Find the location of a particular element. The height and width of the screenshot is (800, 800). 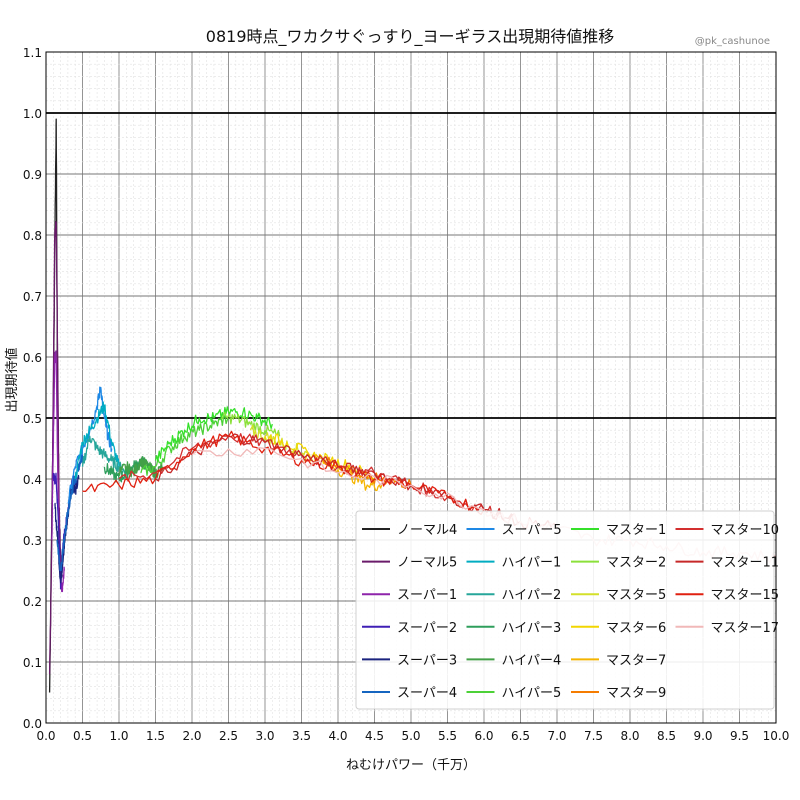

x-tick-label: 2.5 is located at coordinates (228, 736).